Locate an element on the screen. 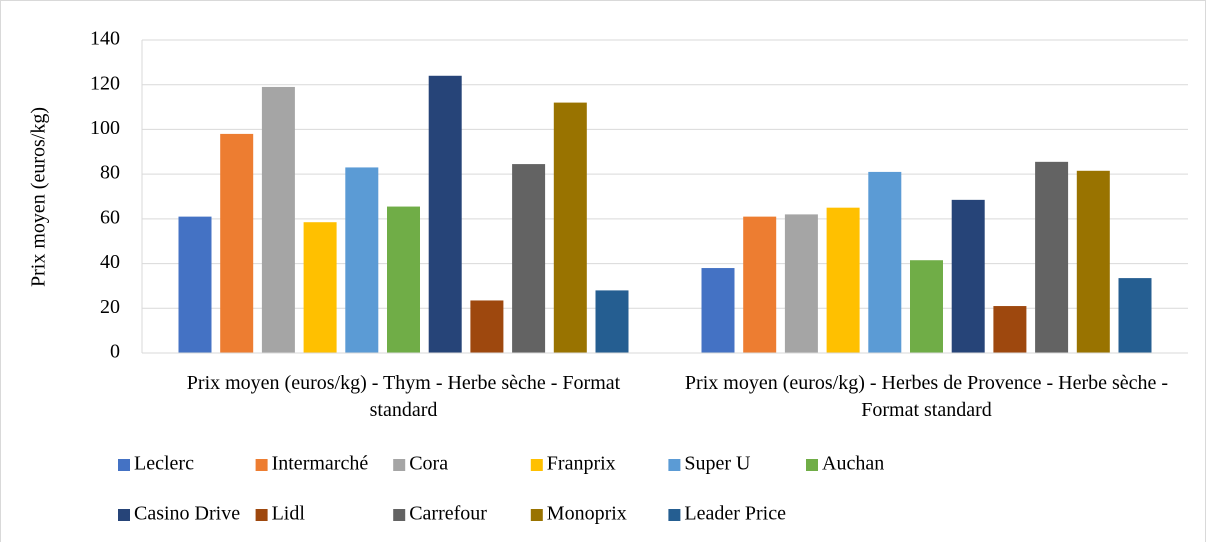  y-tick-label: 40 is located at coordinates (110, 262).